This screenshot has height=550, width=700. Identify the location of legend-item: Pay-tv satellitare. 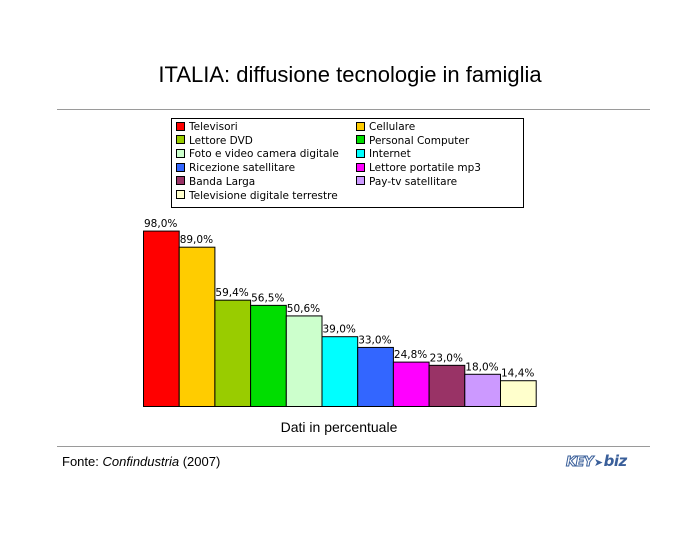
(406, 183).